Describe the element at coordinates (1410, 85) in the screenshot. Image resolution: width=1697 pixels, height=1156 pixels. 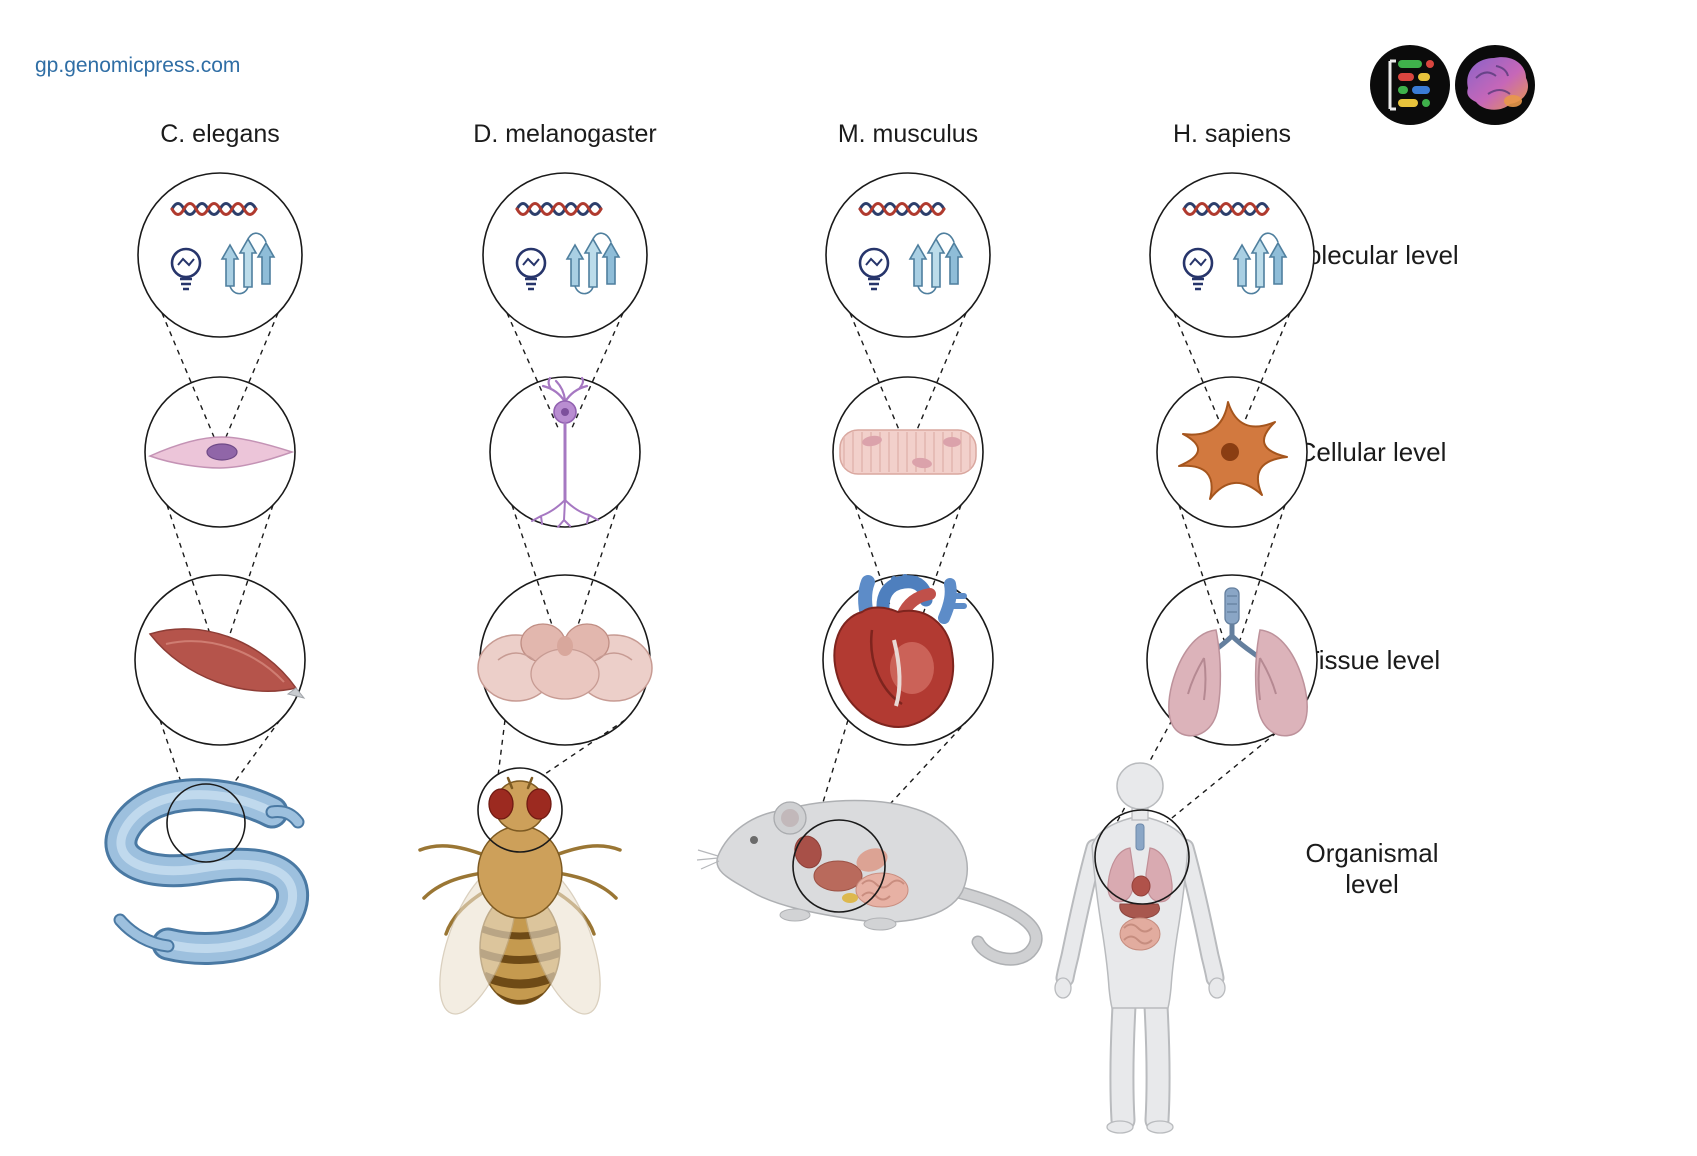
I see `genomic-press-alignment-logo-icon` at that location.